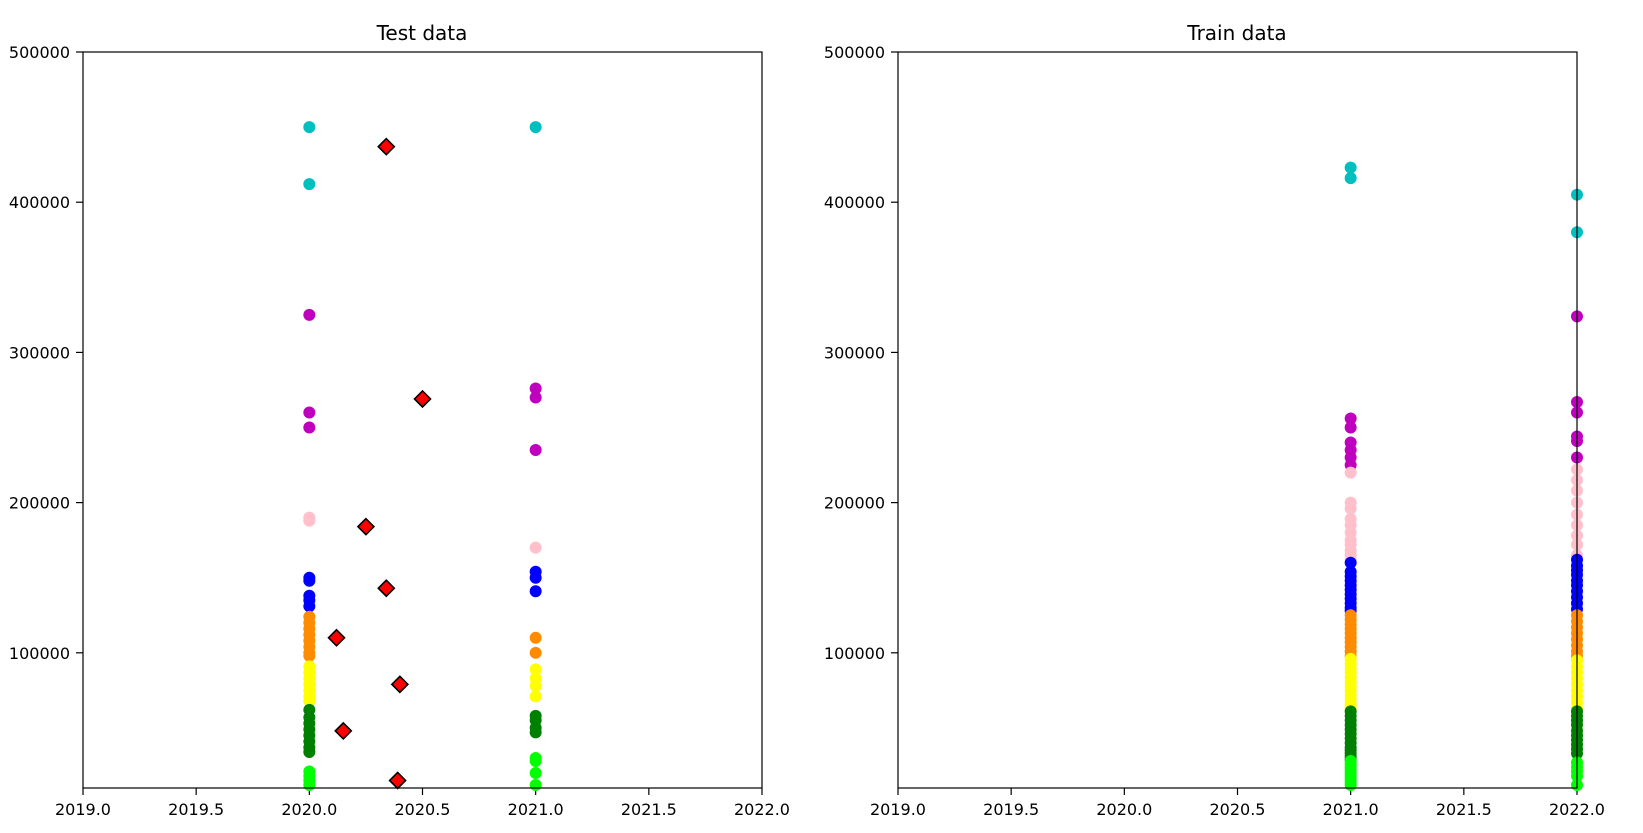 This screenshot has width=1643, height=833. I want to click on train-data-y-tick-label: 500000, so click(854, 52).